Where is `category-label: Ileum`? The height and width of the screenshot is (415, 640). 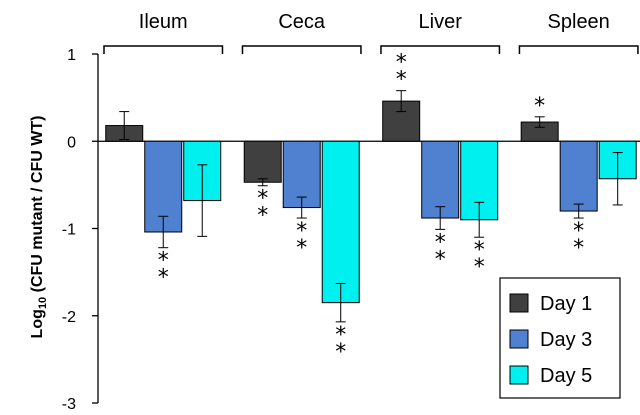 category-label: Ileum is located at coordinates (163, 22).